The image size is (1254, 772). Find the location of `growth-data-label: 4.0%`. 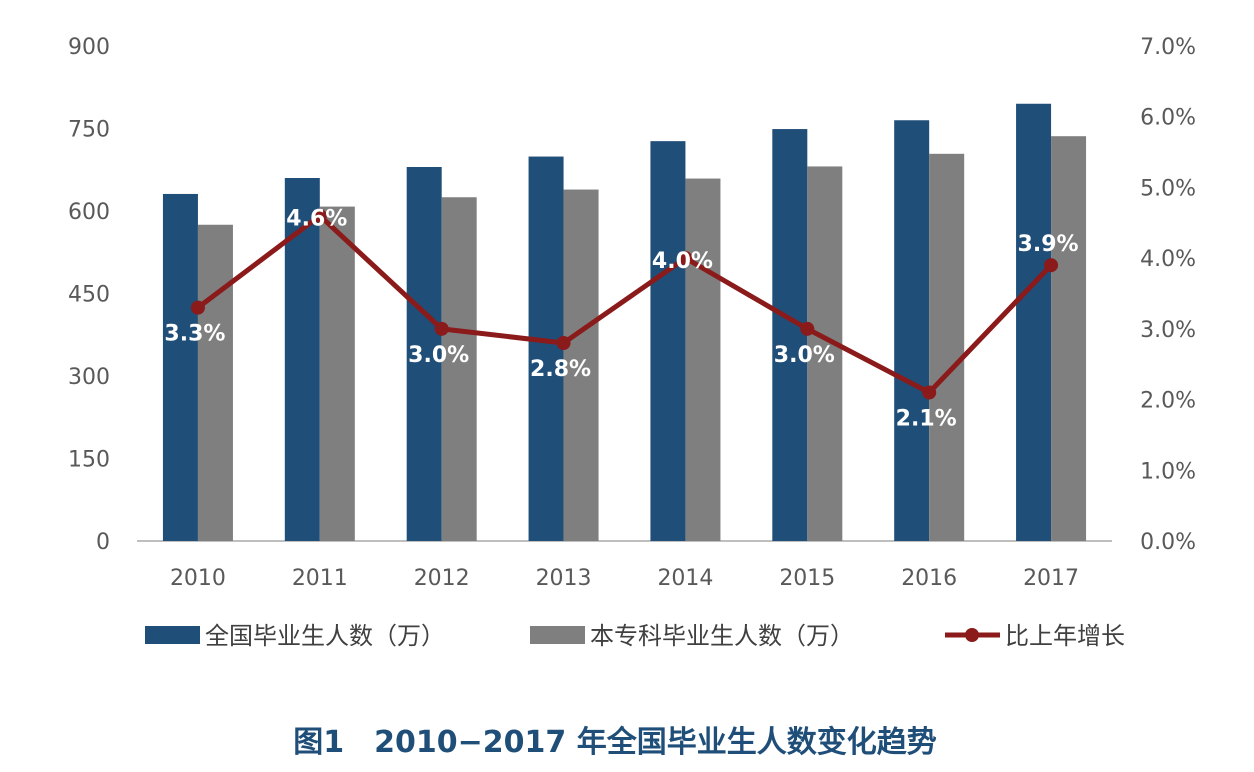

growth-data-label: 4.0% is located at coordinates (682, 261).